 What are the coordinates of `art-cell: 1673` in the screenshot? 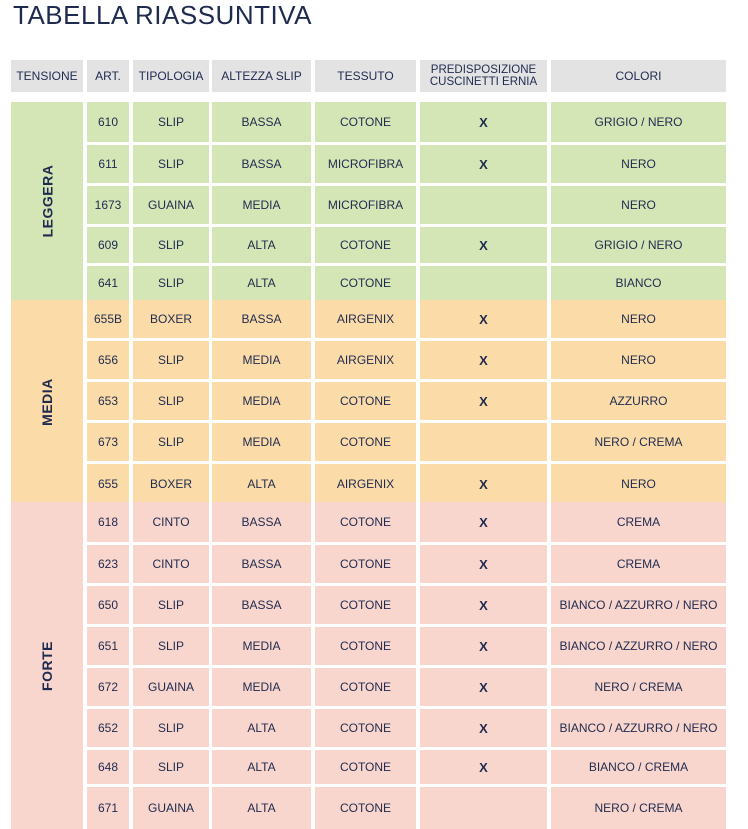 It's located at (108, 205).